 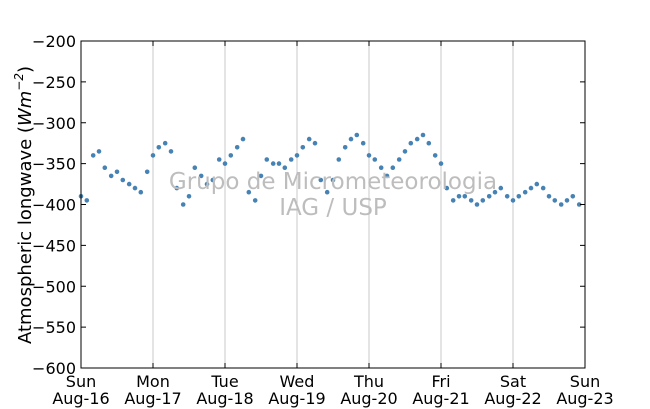 I want to click on y-tick-label: −550, so click(x=54, y=327).